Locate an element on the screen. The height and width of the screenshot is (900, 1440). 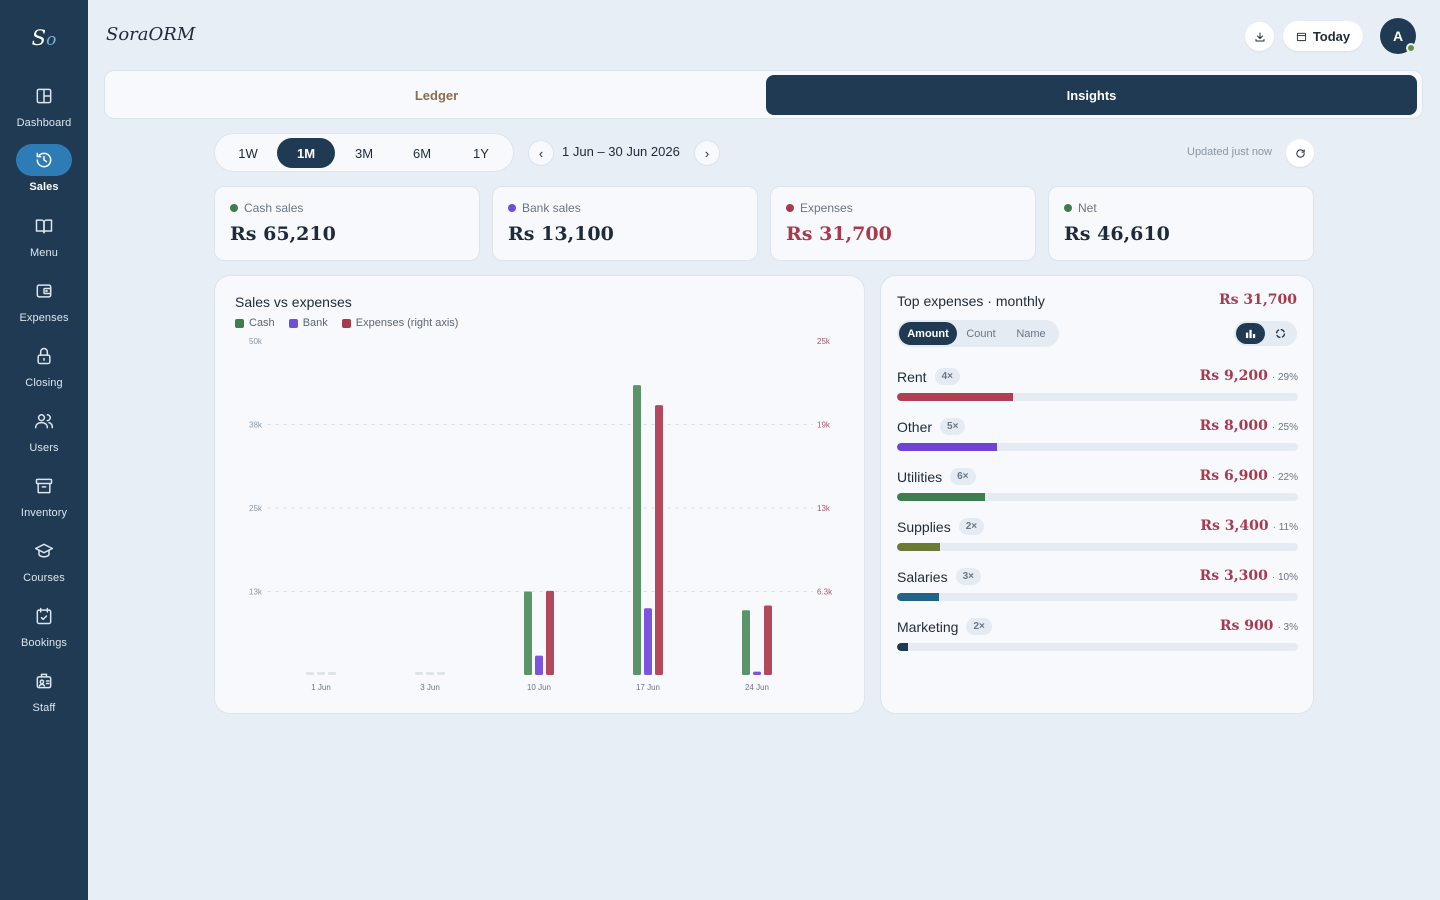
expenses-dot is located at coordinates (790, 208).